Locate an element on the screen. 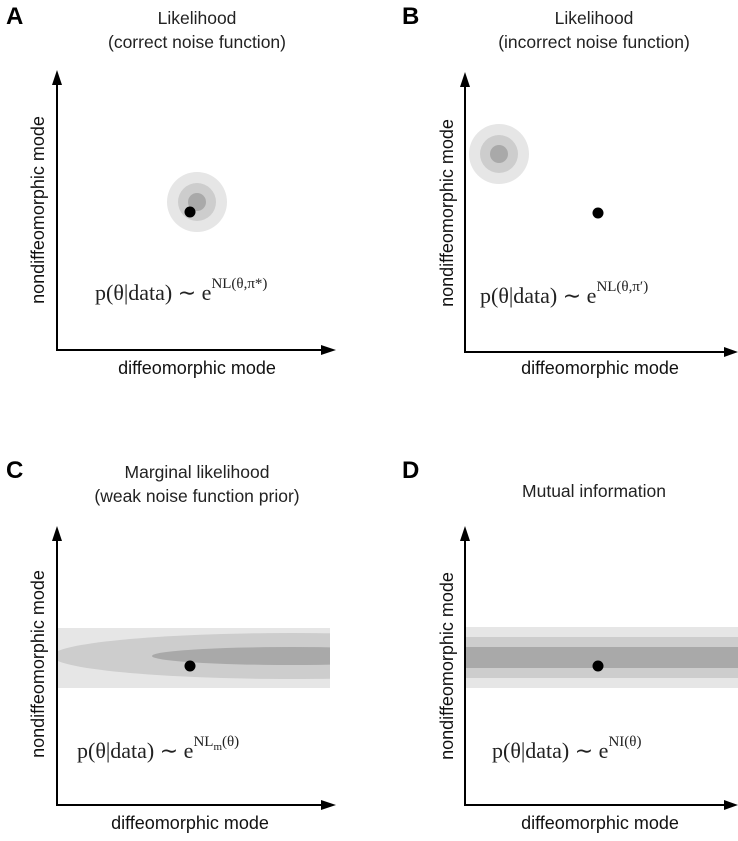 The image size is (738, 841). likelihood-blob-a is located at coordinates (197, 202).